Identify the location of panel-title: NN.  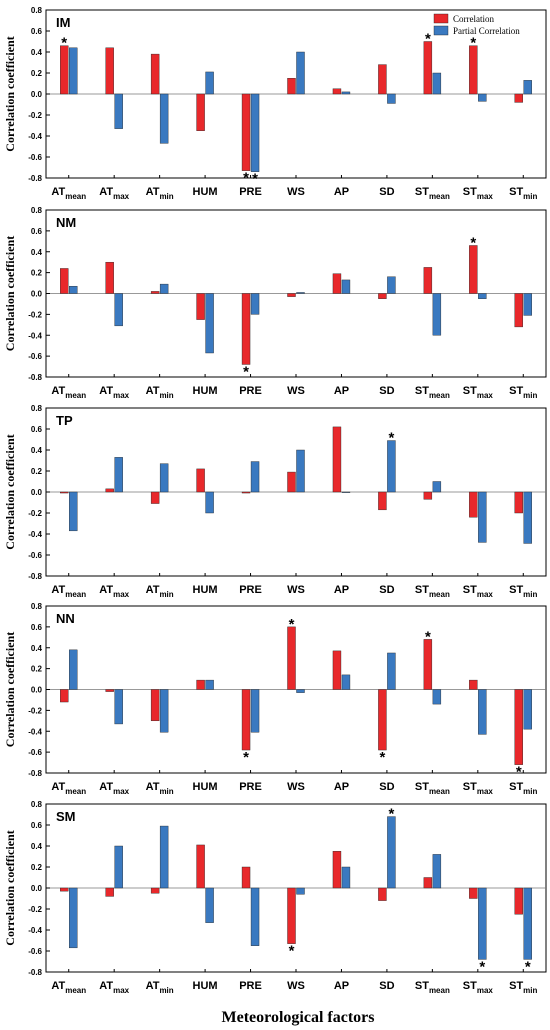
(65, 618).